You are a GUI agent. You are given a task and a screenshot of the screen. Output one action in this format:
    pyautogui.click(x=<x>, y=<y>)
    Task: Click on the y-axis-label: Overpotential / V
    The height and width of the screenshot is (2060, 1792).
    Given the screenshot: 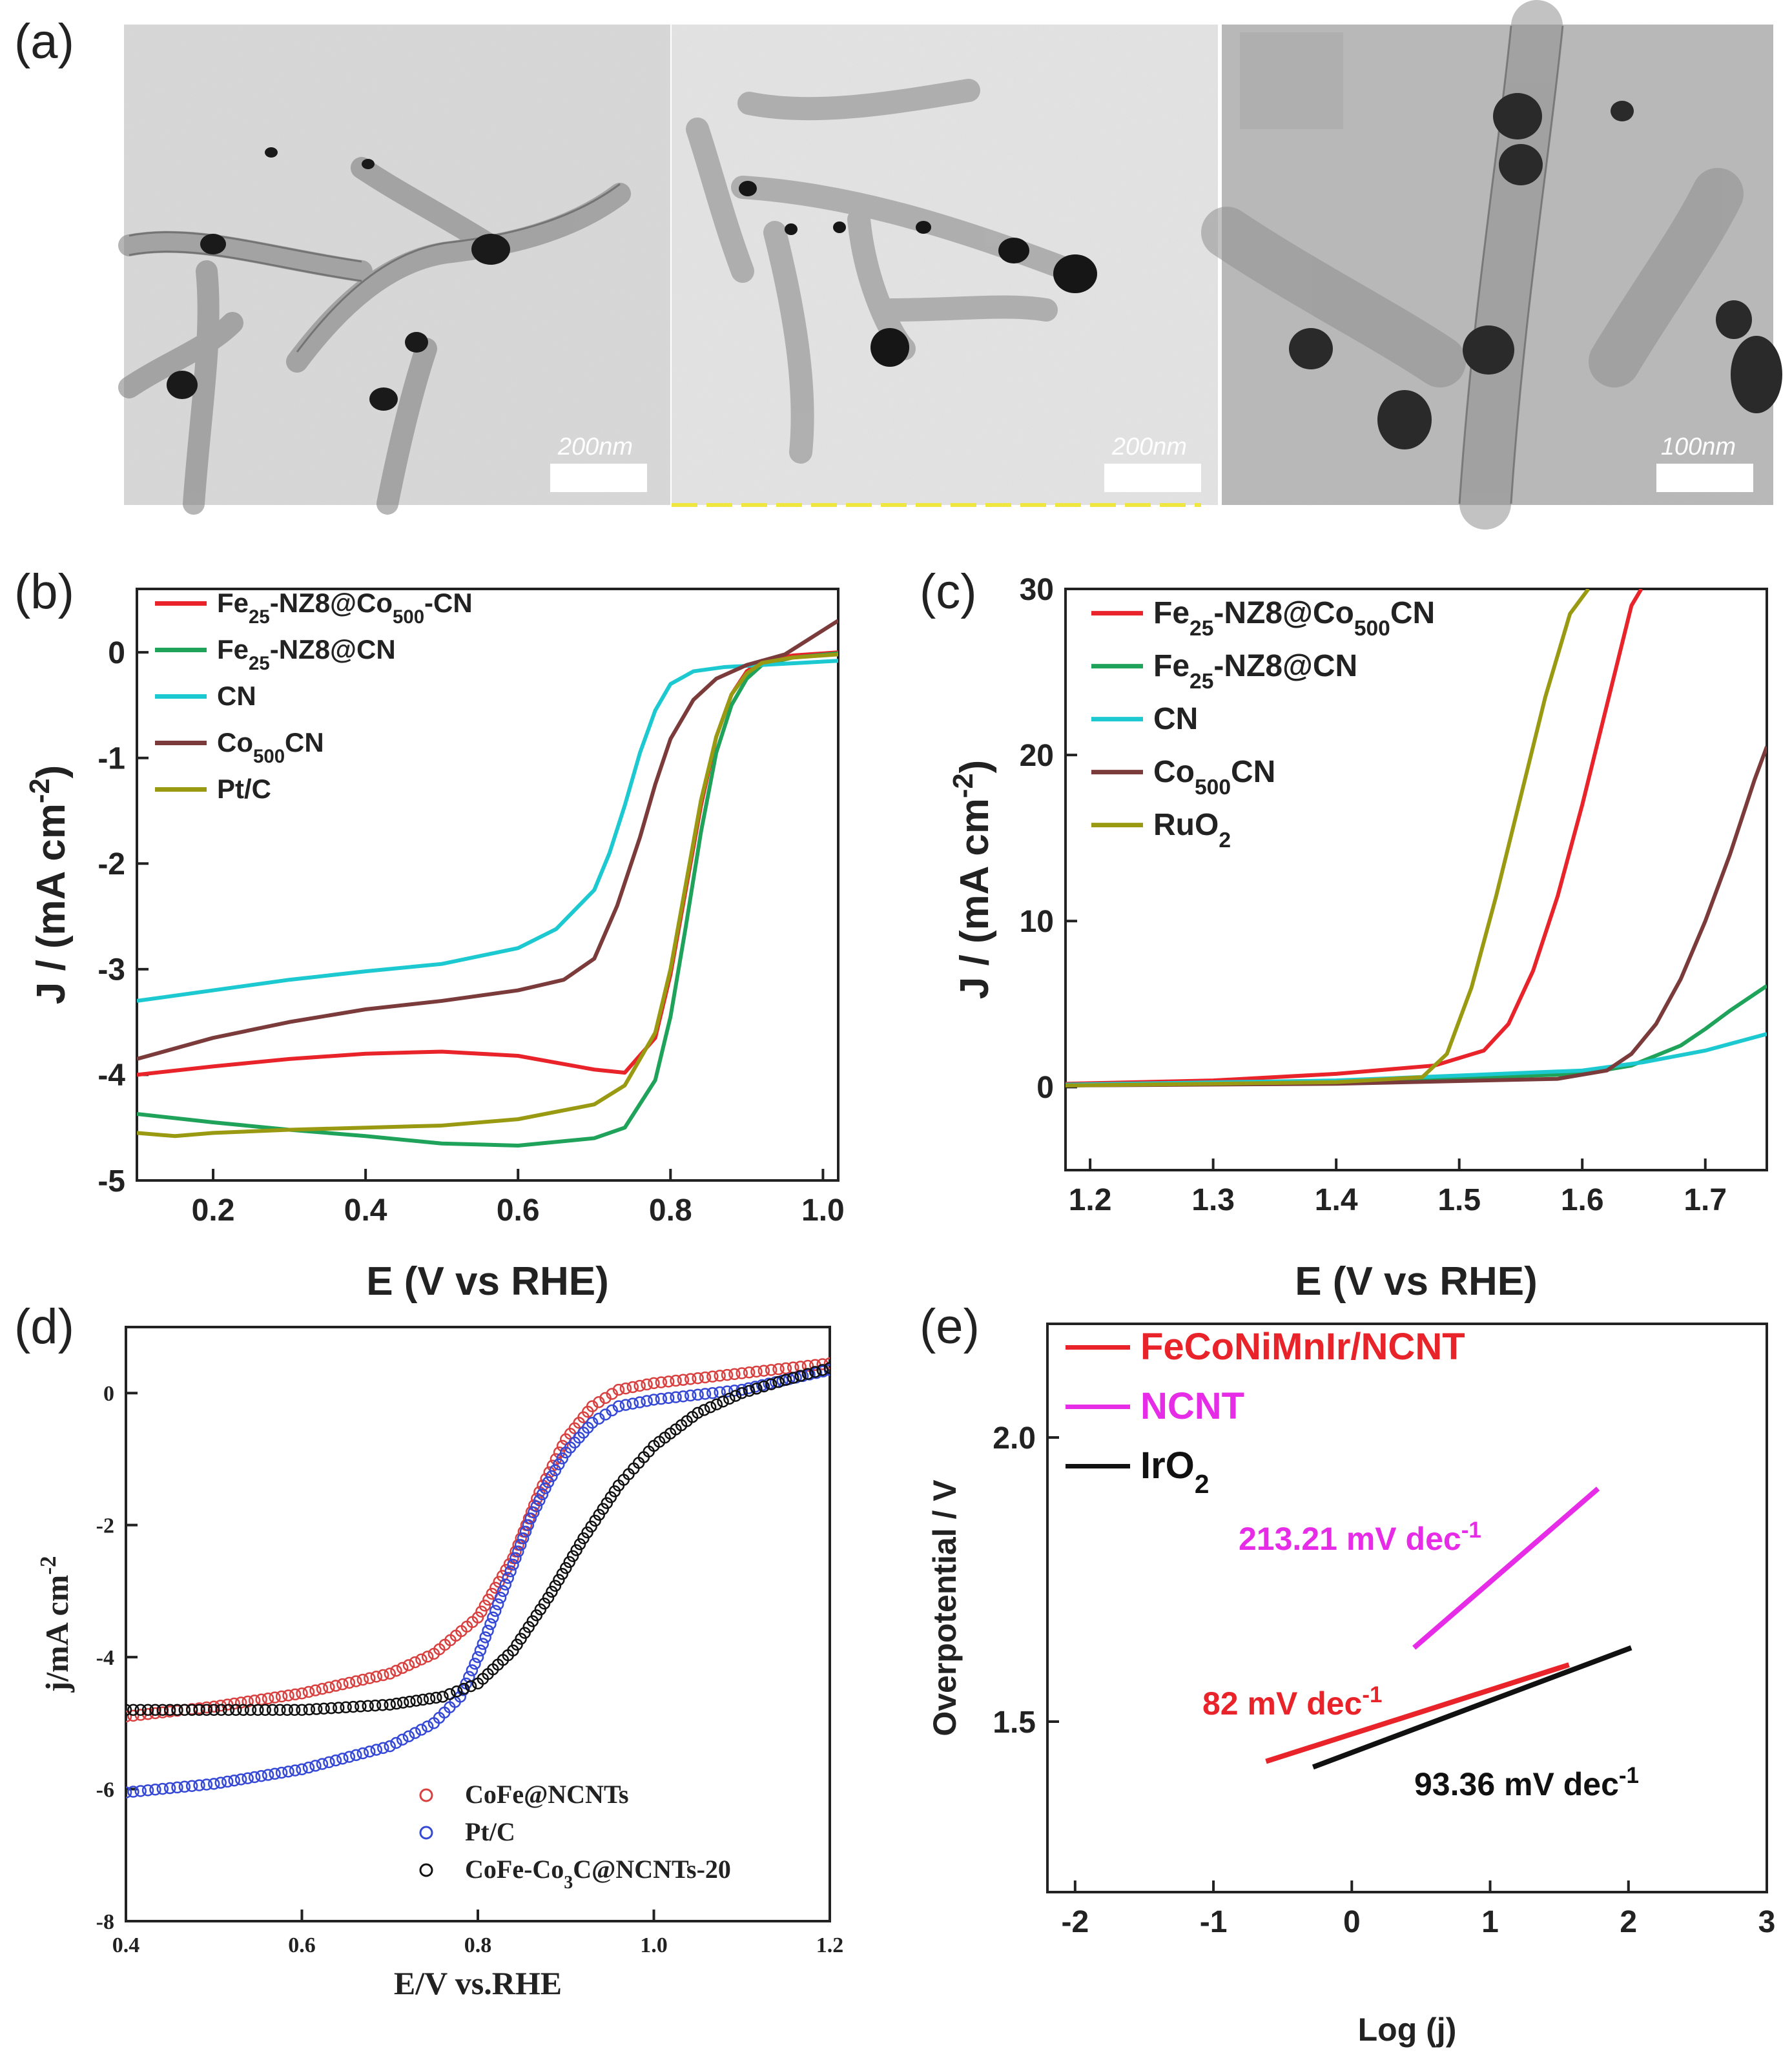 What is the action you would take?
    pyautogui.click(x=945, y=1607)
    